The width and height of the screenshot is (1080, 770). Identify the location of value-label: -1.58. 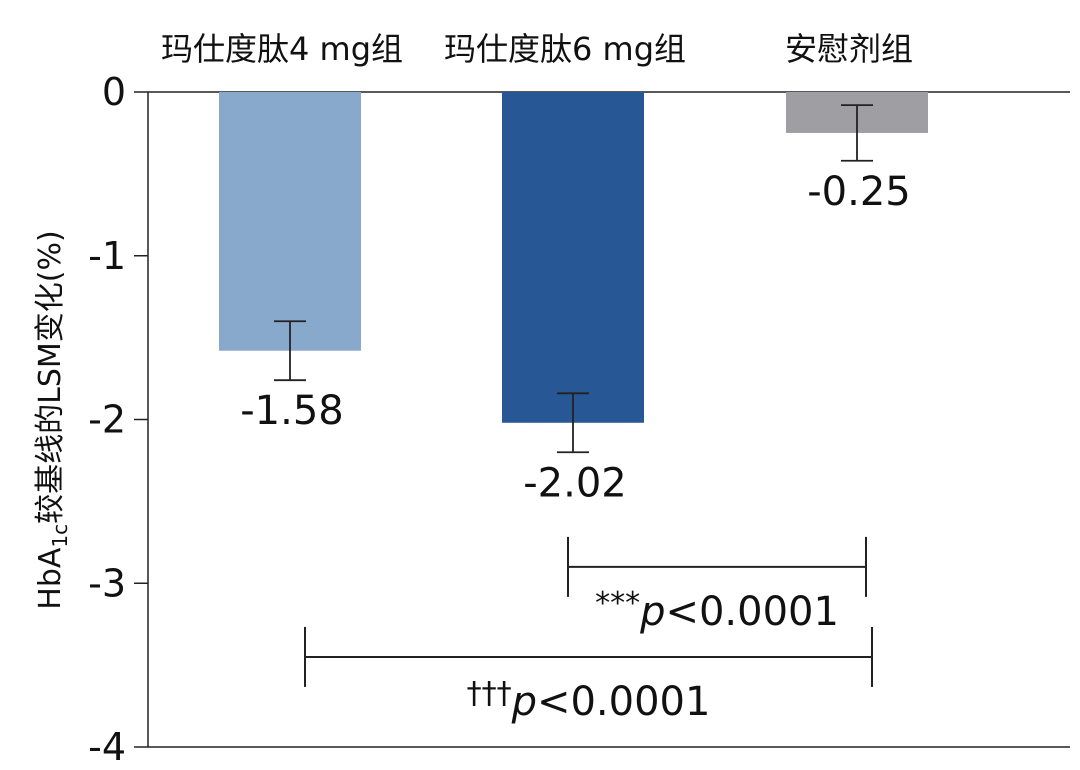
(292, 411).